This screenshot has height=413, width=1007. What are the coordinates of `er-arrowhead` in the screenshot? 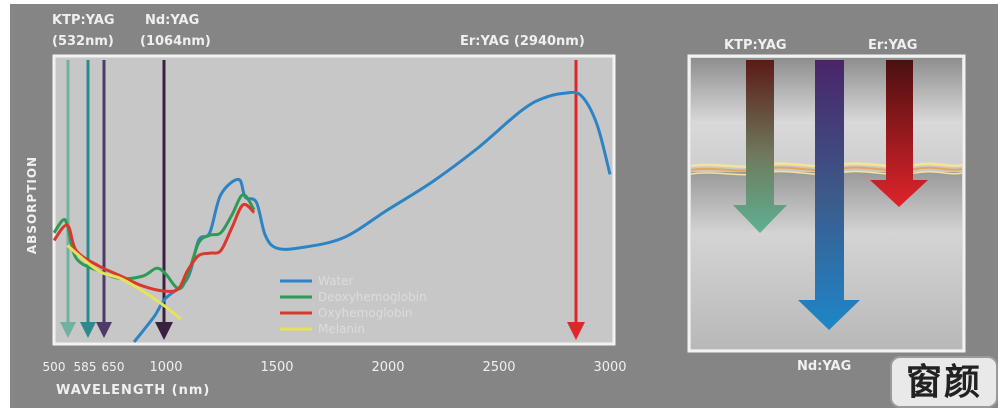 It's located at (576, 331).